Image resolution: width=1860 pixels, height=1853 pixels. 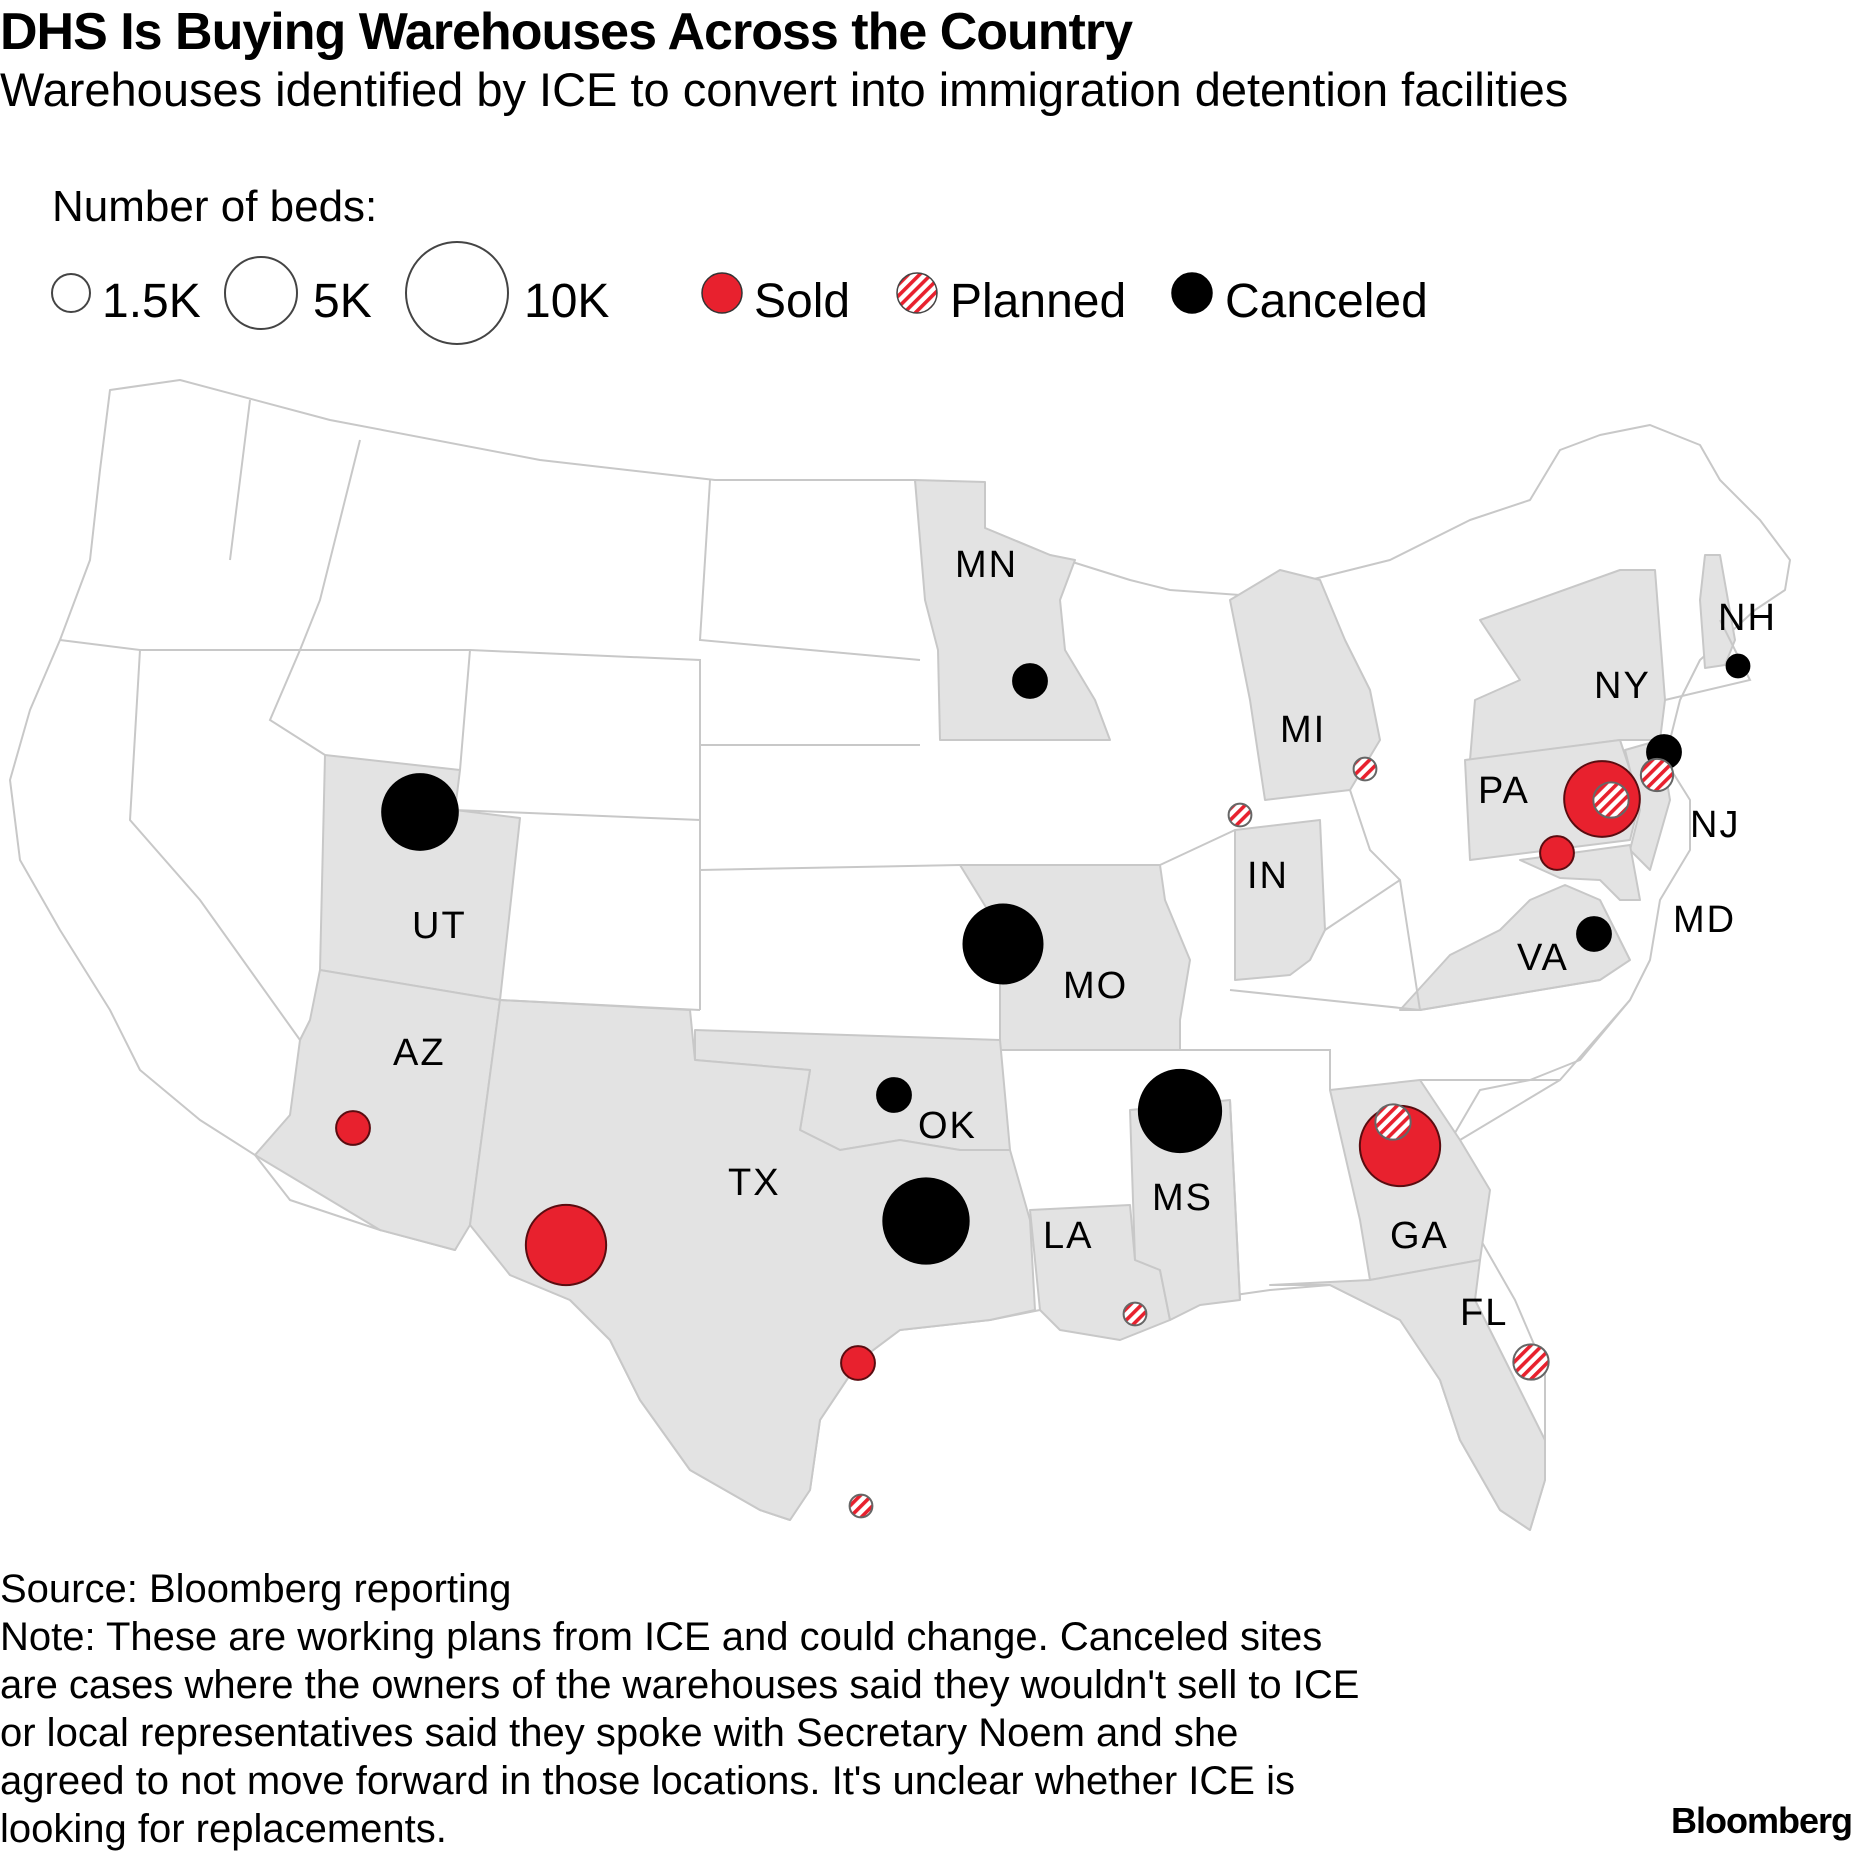 I want to click on site-marker-planned-la, so click(x=1135, y=1314).